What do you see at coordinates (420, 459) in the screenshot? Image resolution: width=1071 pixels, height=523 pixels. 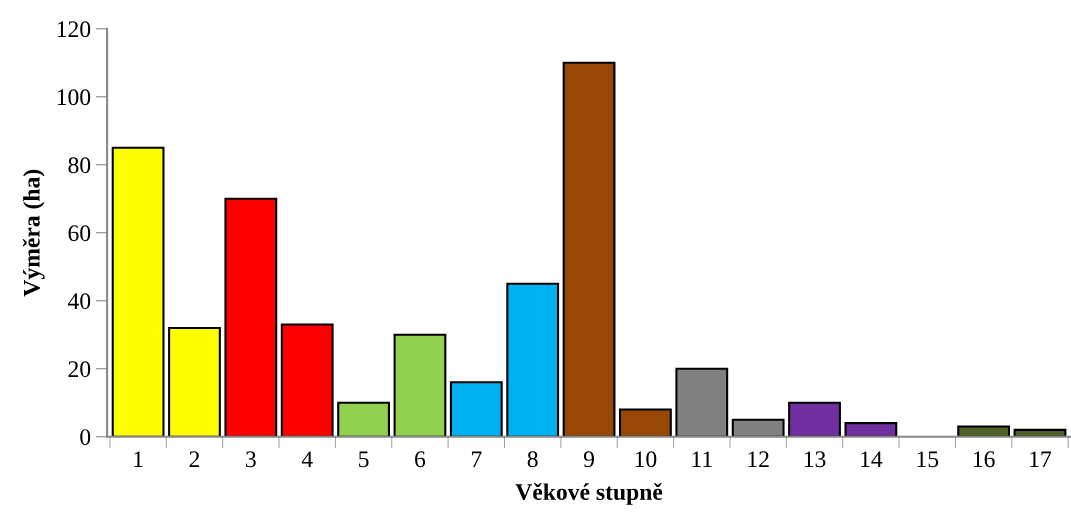 I see `x-tick-label: 6` at bounding box center [420, 459].